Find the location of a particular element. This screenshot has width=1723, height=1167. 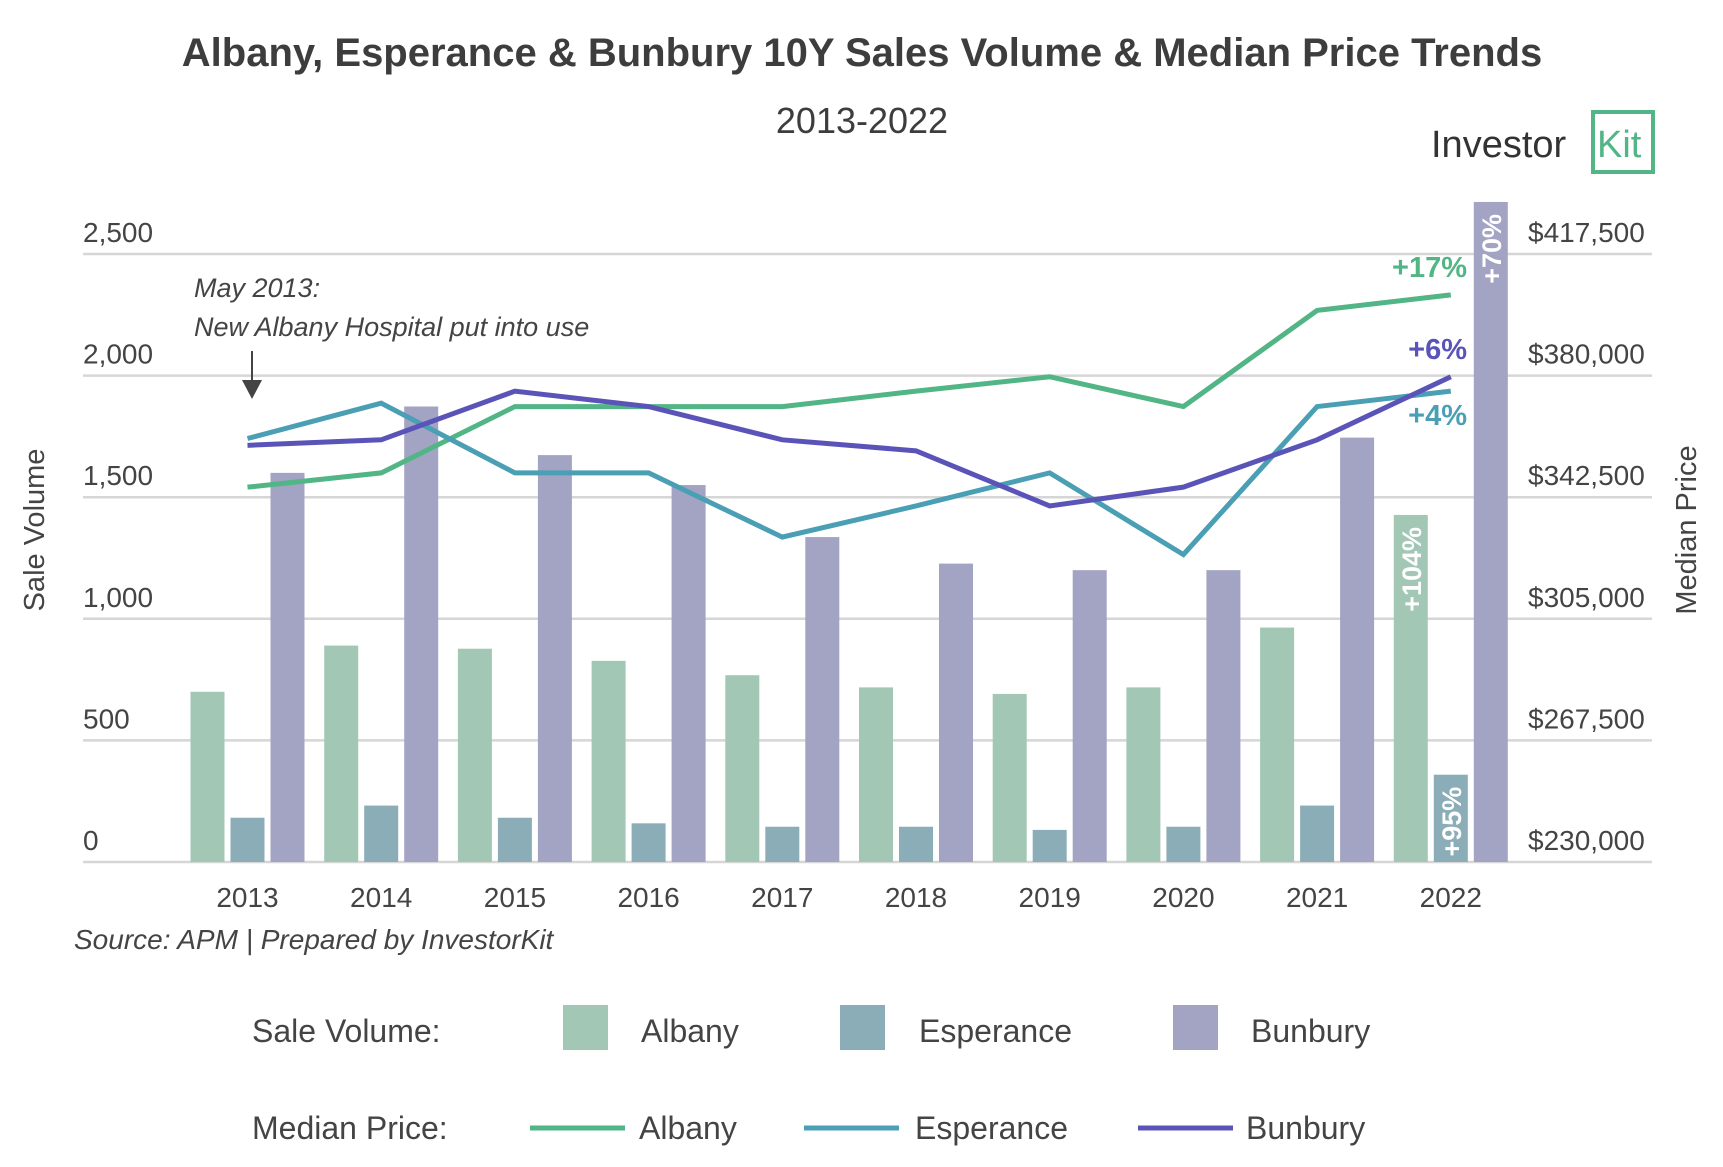

y-right-tick-label: $267,500 is located at coordinates (1586, 718).